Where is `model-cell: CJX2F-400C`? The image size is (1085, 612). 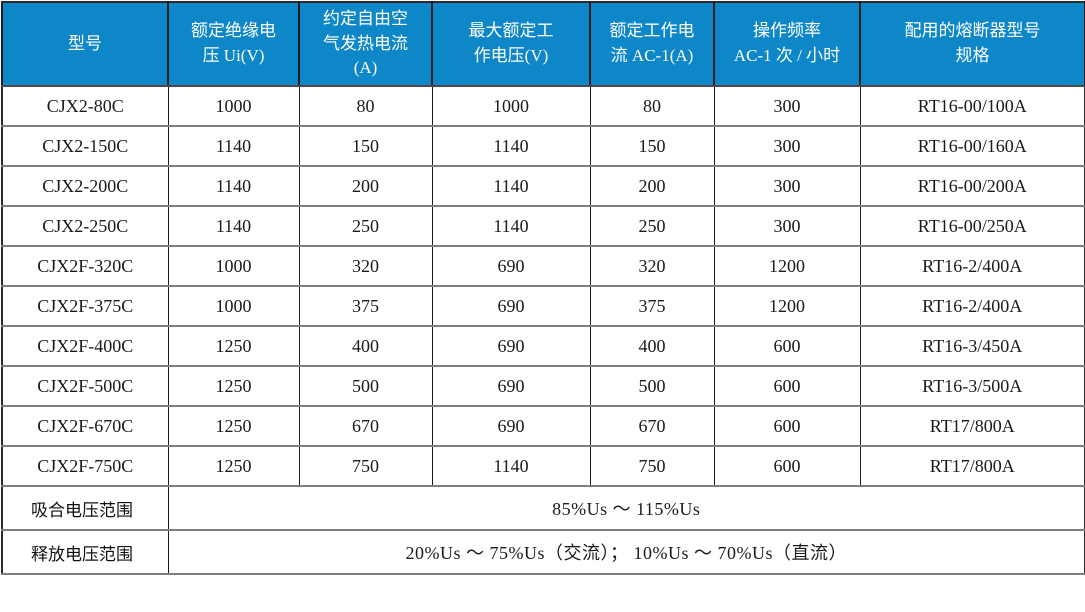
model-cell: CJX2F-400C is located at coordinates (85, 346).